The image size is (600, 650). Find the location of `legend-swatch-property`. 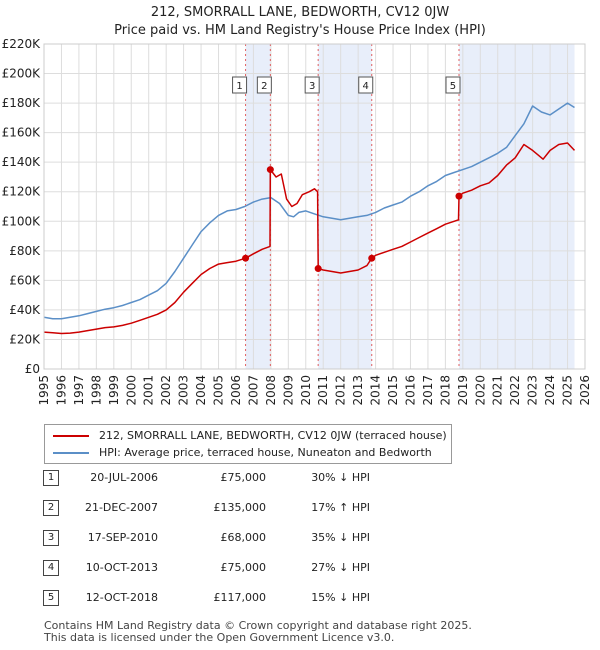

legend-swatch-property is located at coordinates (71, 436).